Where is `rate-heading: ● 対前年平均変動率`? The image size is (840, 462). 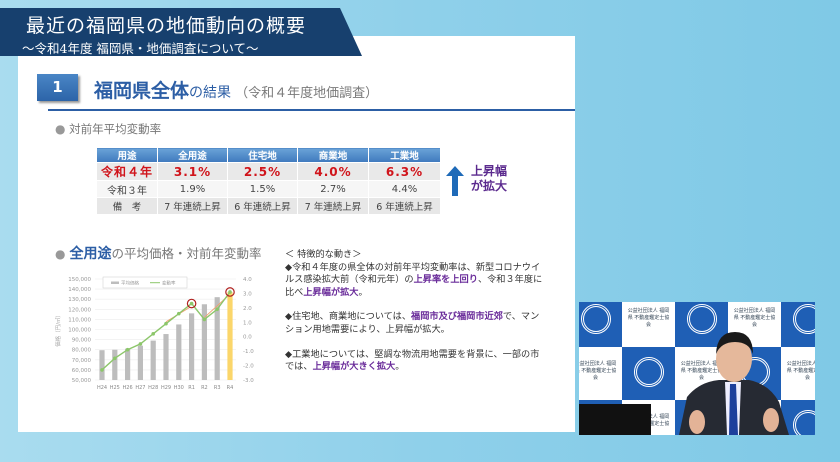
rate-heading: ● 対前年平均変動率 is located at coordinates (108, 129).